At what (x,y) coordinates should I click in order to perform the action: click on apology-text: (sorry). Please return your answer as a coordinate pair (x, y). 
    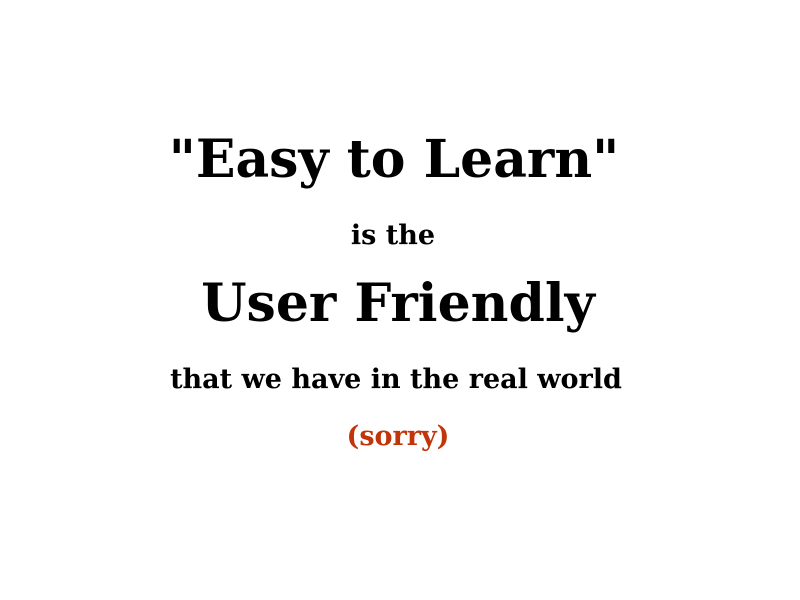
    Looking at the image, I should click on (398, 436).